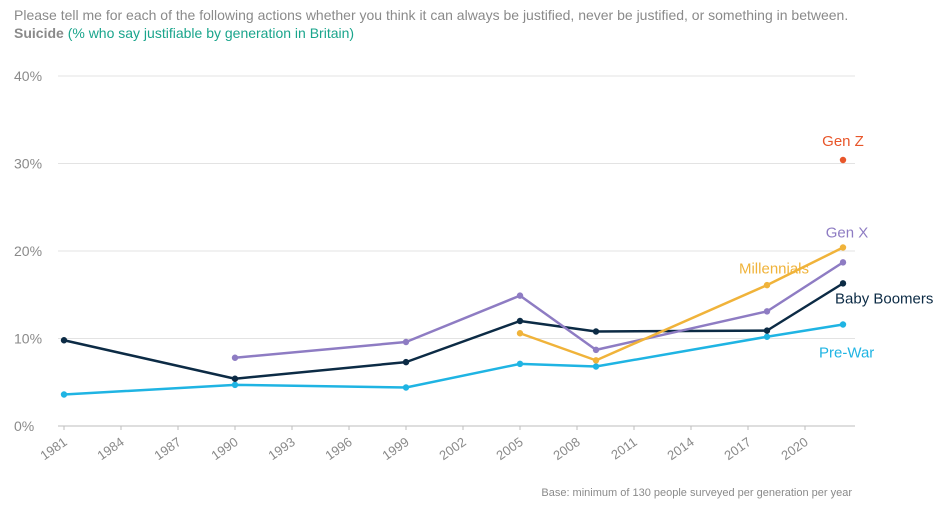 Image resolution: width=946 pixels, height=505 pixels. Describe the element at coordinates (338, 448) in the screenshot. I see `x-tick-label: 1996` at that location.